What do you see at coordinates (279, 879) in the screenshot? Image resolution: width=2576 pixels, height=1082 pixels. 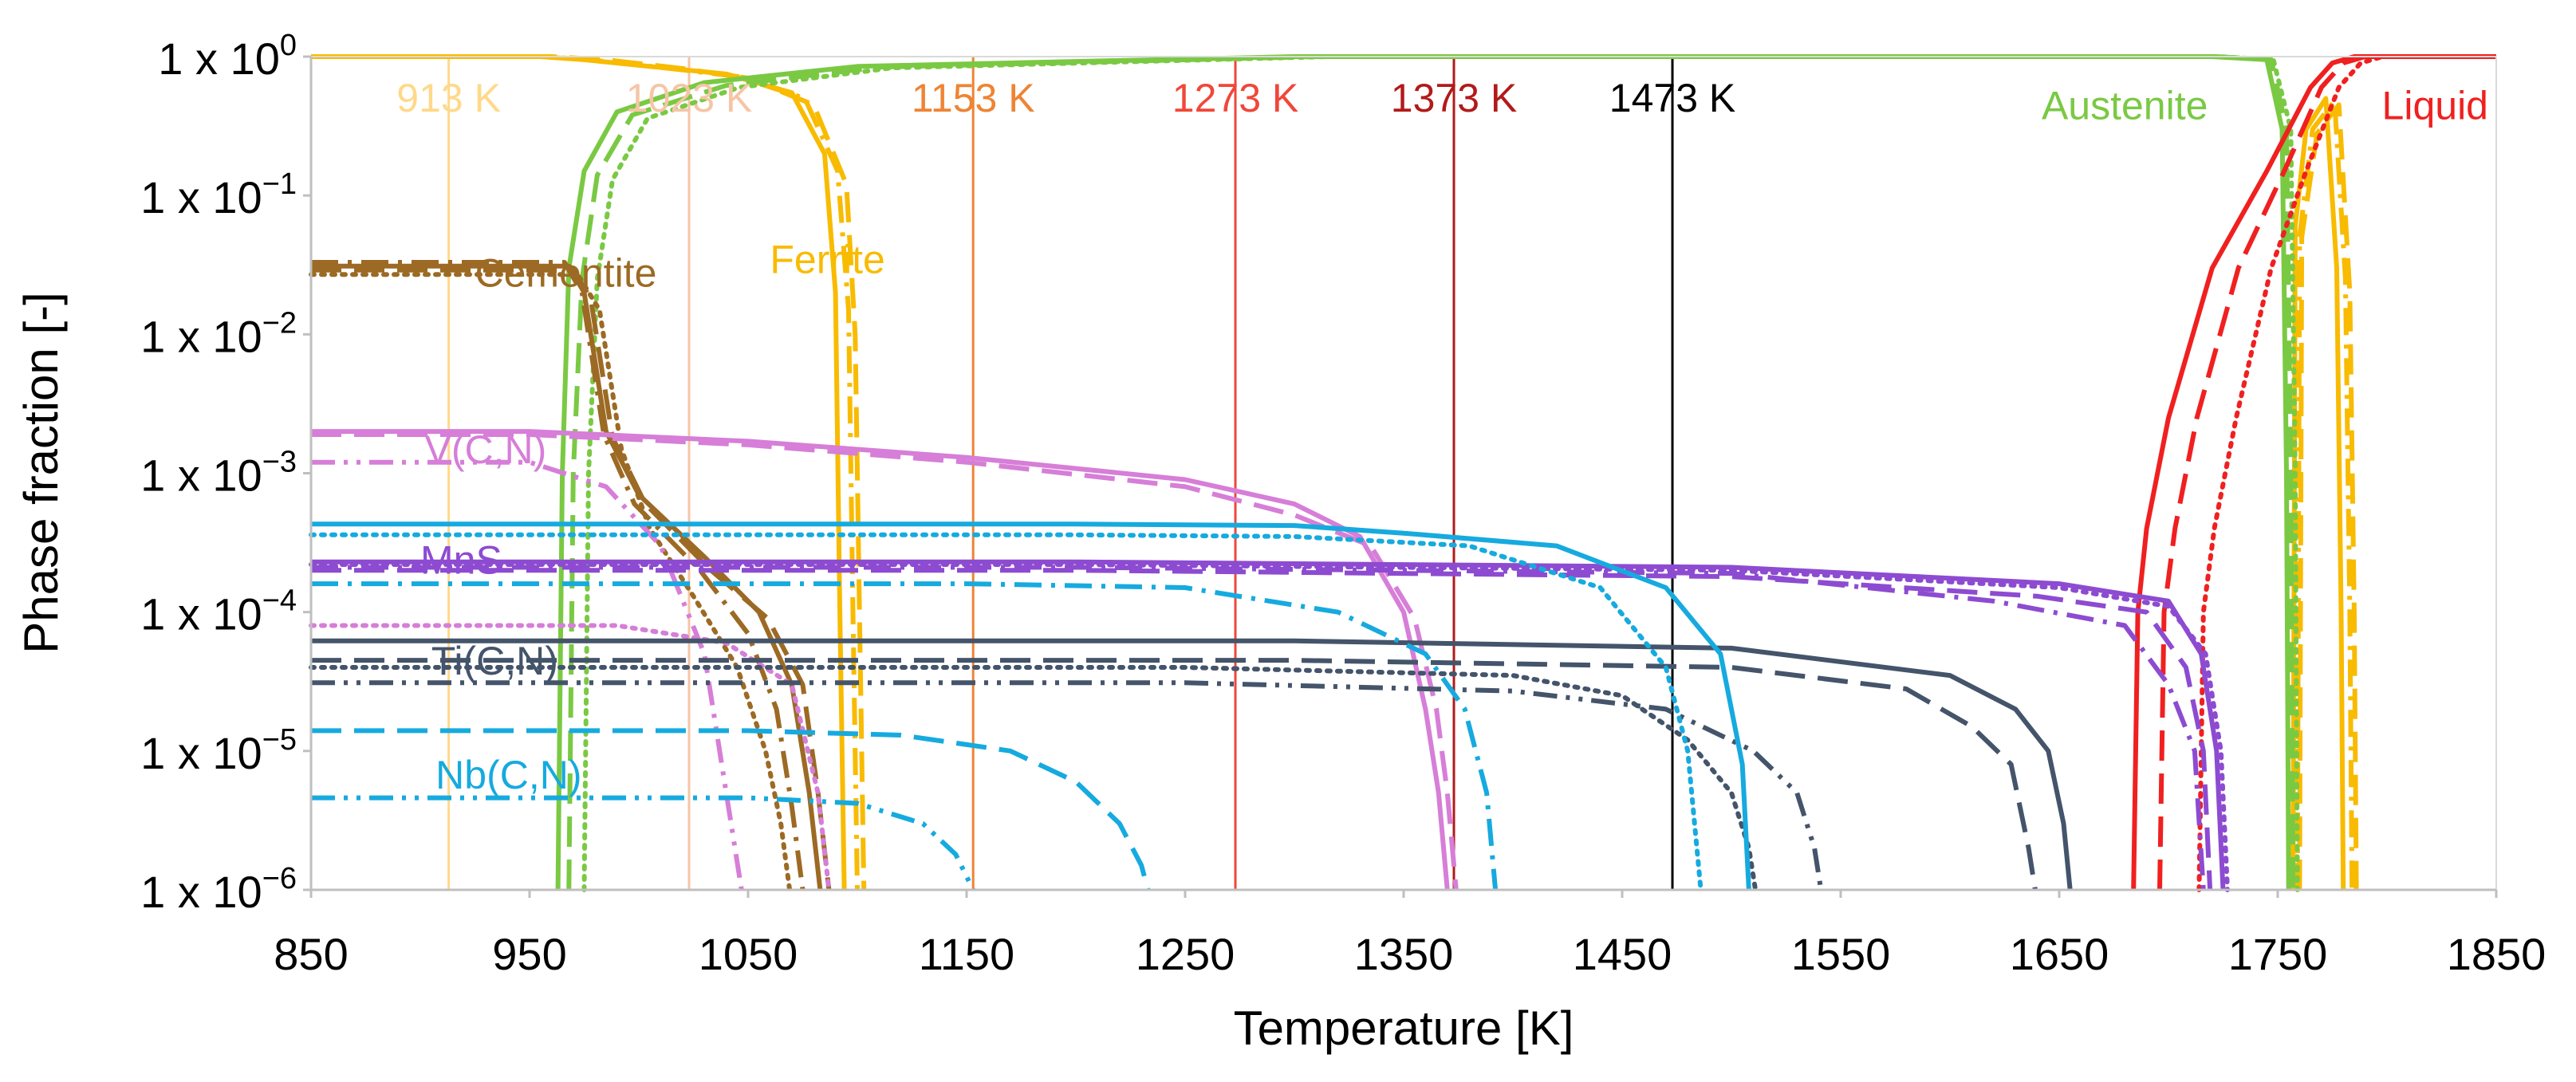 I see `y-tick-exponent: −6` at bounding box center [279, 879].